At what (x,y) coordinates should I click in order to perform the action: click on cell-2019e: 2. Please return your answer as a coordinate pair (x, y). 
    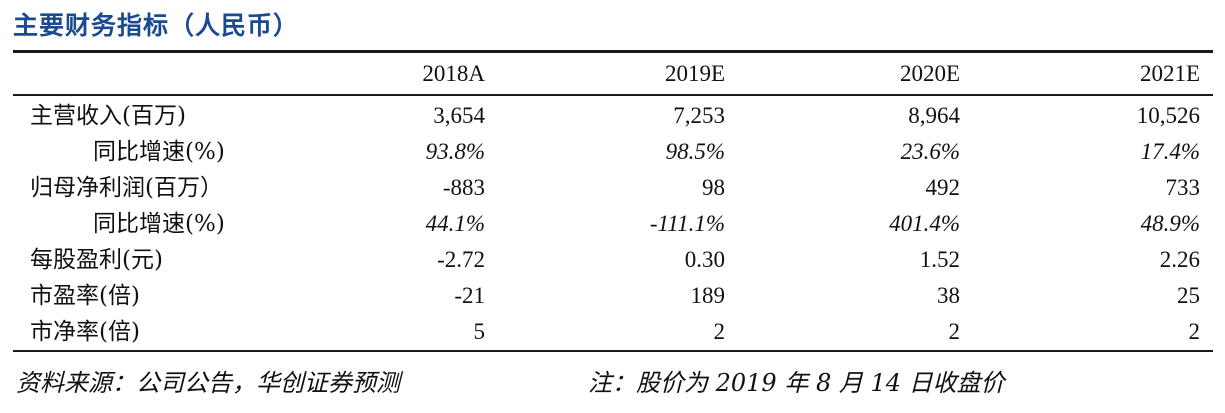
    Looking at the image, I should click on (719, 331).